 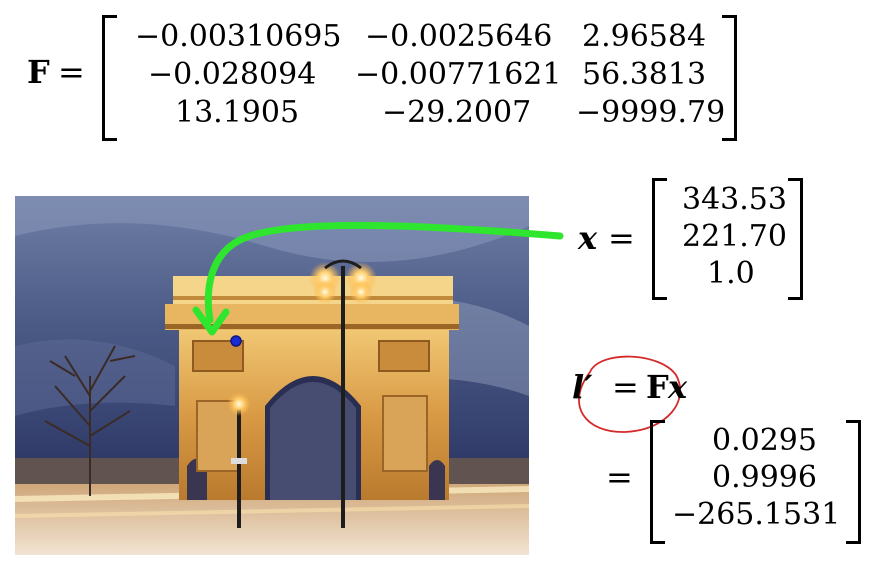 What do you see at coordinates (734, 236) in the screenshot?
I see `x-value: 221.70` at bounding box center [734, 236].